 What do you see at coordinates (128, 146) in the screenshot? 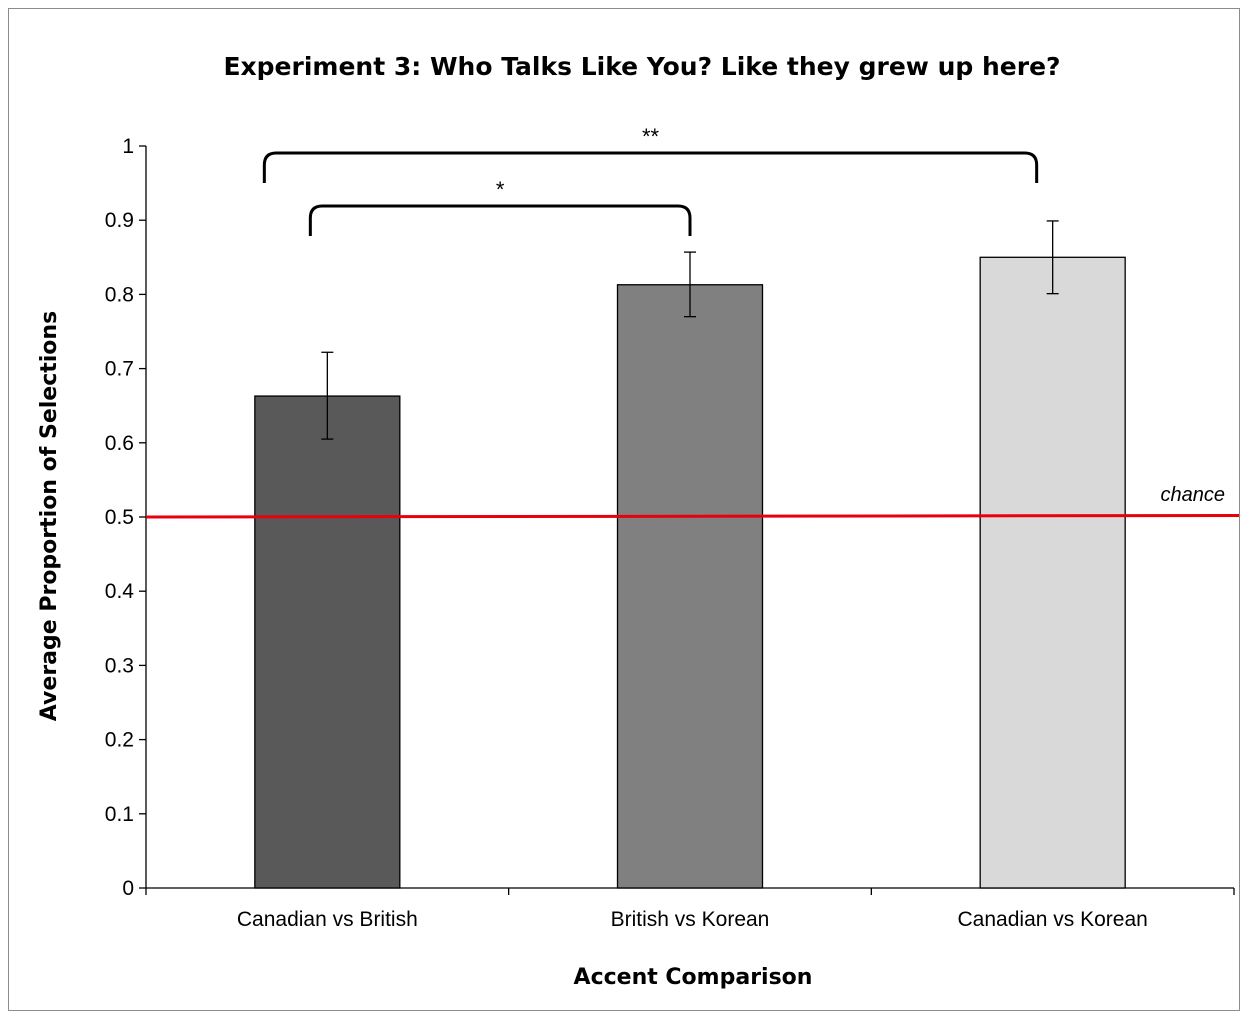
I see `y-tick-label: 1` at bounding box center [128, 146].